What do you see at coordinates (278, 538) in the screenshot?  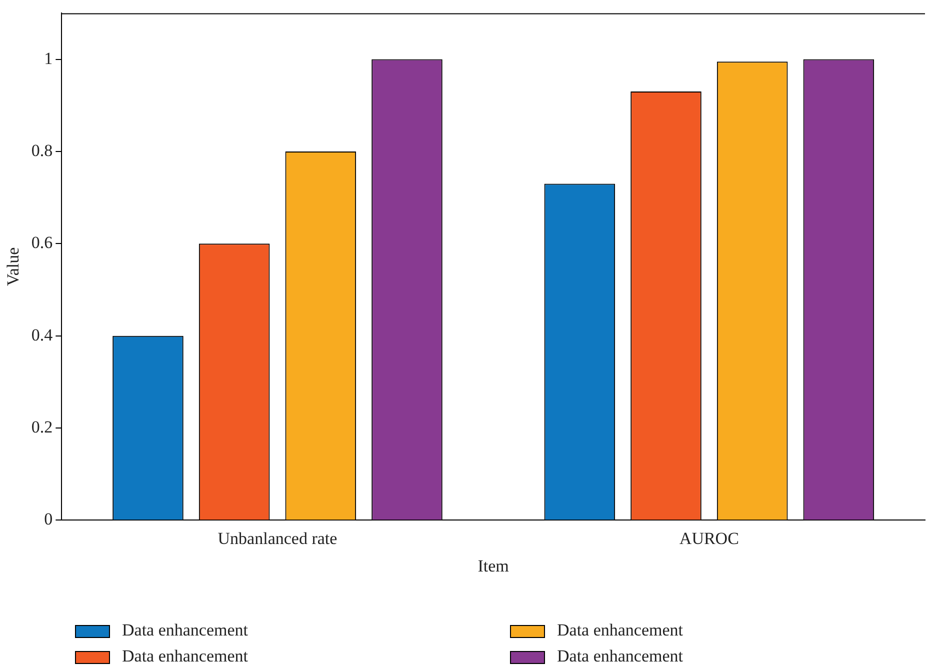 I see `x-tick-label: Unbanlanced rate` at bounding box center [278, 538].